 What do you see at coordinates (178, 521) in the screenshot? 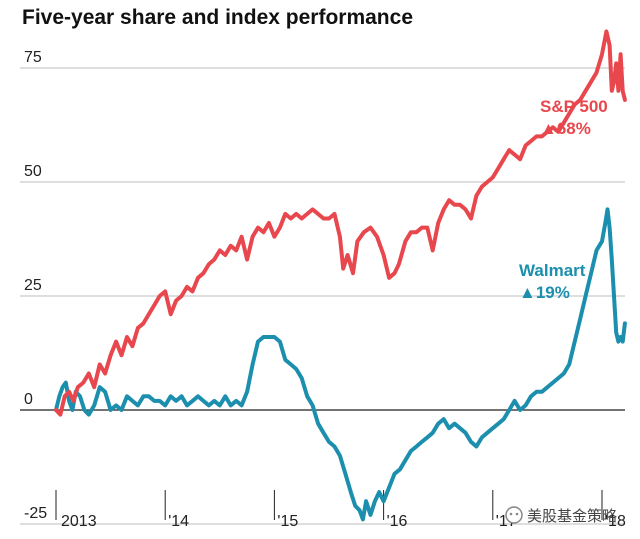
I see `x-tick-label: '14` at bounding box center [178, 521].